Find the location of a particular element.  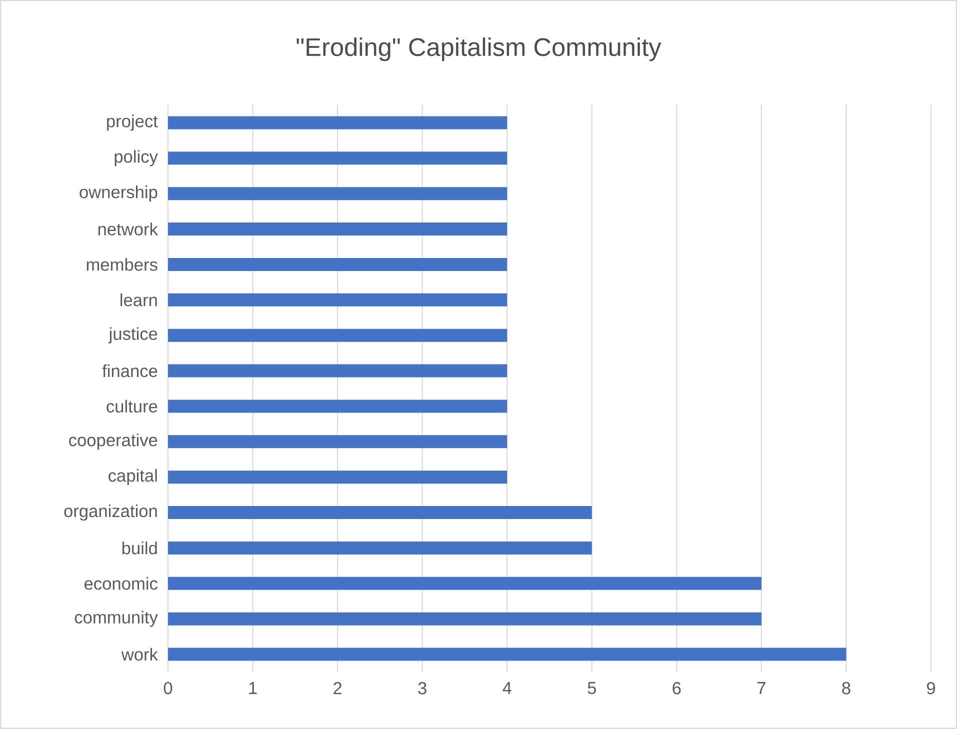

y-tick-label: policy is located at coordinates (136, 158).